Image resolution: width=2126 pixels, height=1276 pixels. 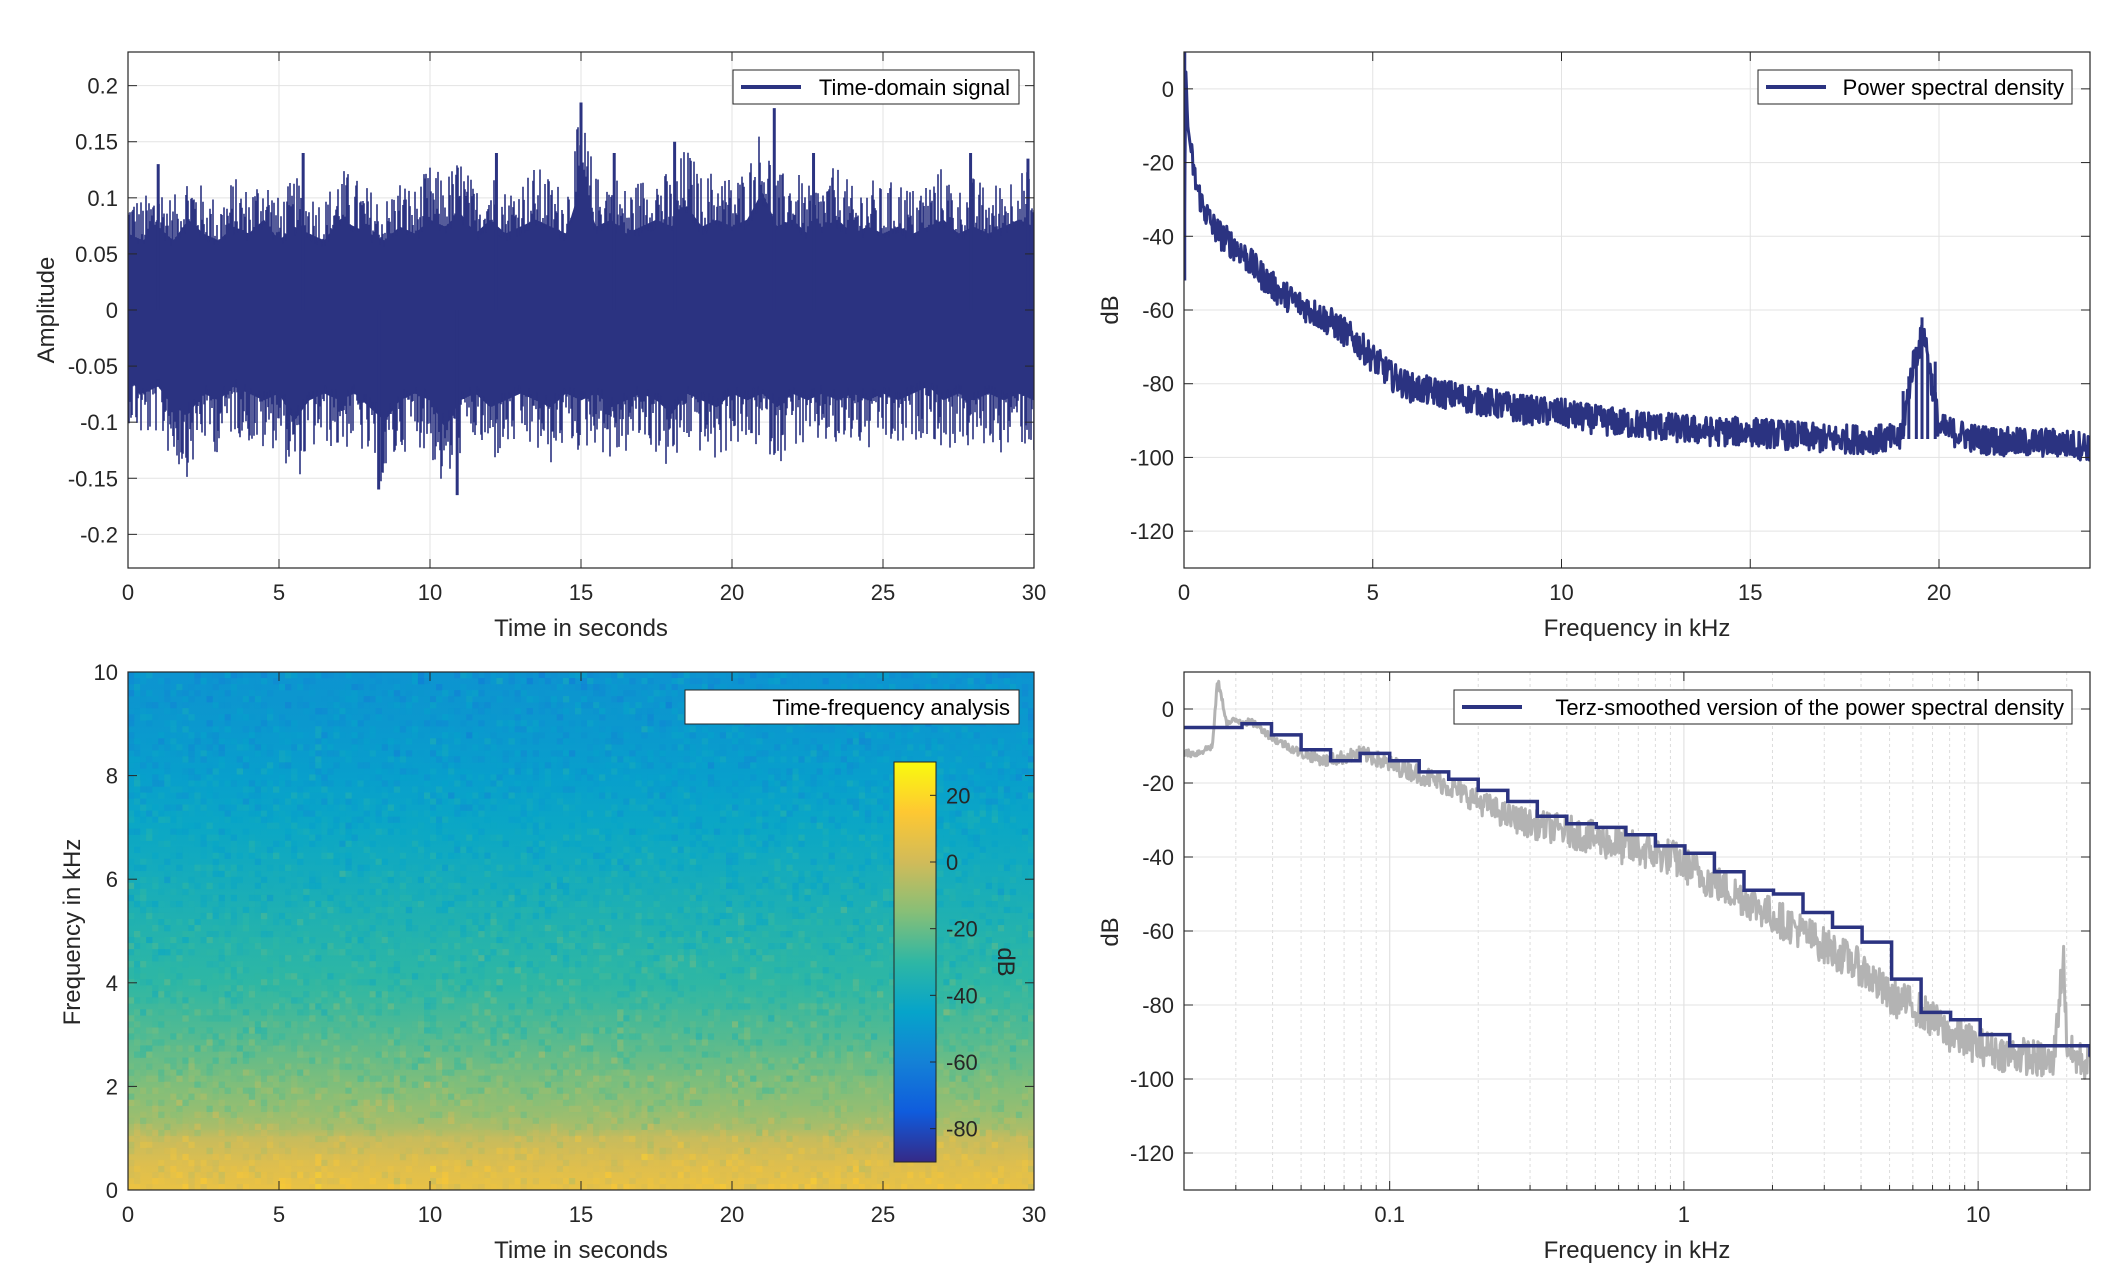 I want to click on y-tick-label: -120, so click(x=1152, y=531).